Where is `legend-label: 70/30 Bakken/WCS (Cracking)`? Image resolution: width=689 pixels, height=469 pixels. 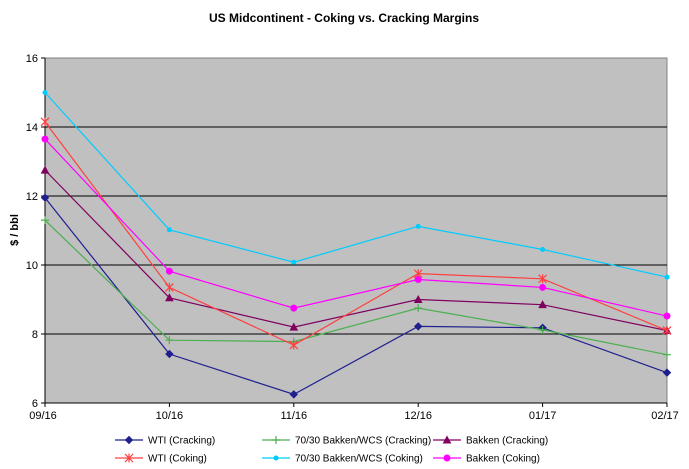
legend-label: 70/30 Bakken/WCS (Cracking) is located at coordinates (363, 441).